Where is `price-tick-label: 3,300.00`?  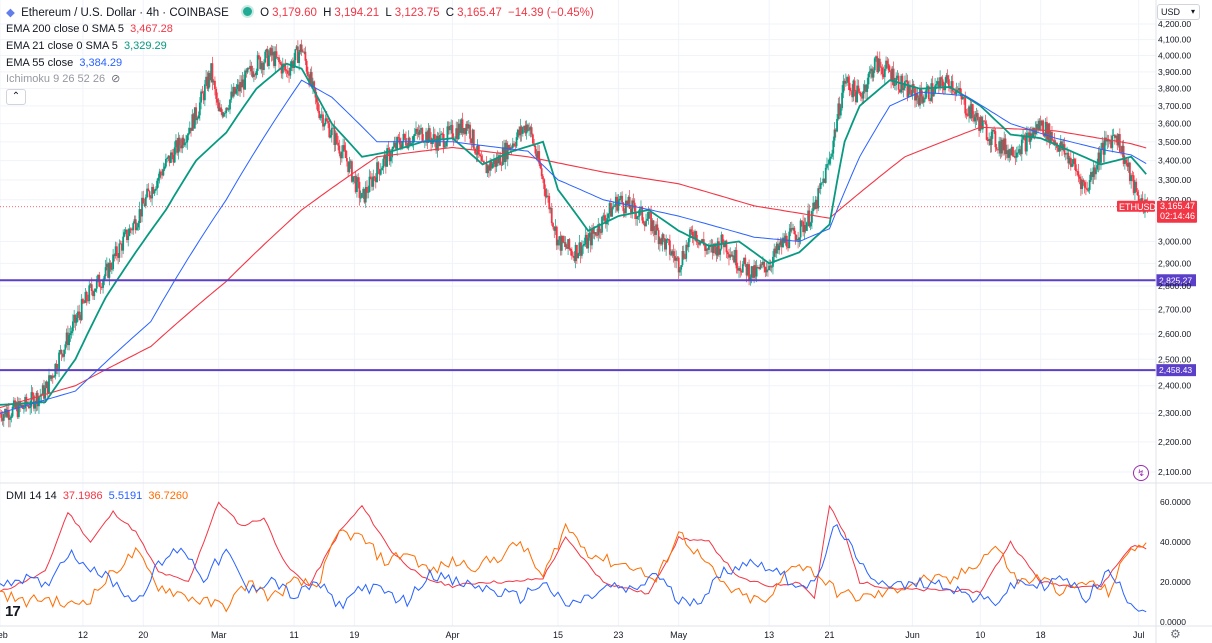
price-tick-label: 3,300.00 is located at coordinates (1174, 180).